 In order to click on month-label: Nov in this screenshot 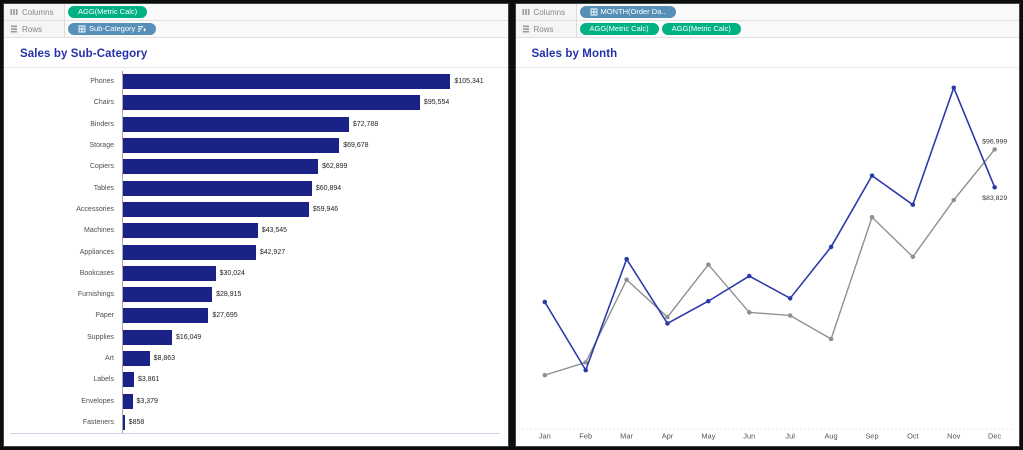, I will do `click(954, 436)`.